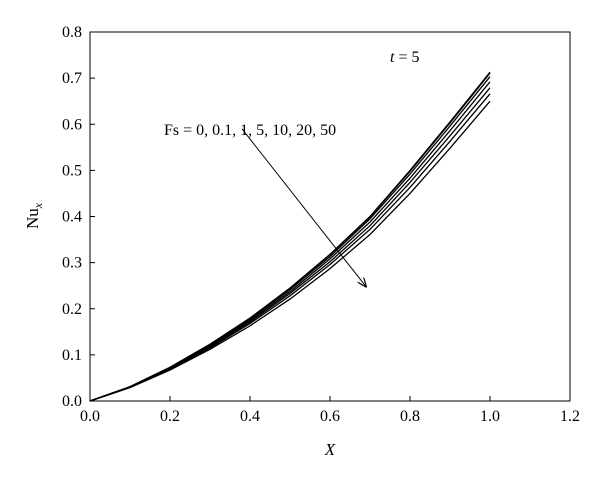 This screenshot has width=600, height=485. I want to click on y-tick-label: 0.8, so click(72, 32).